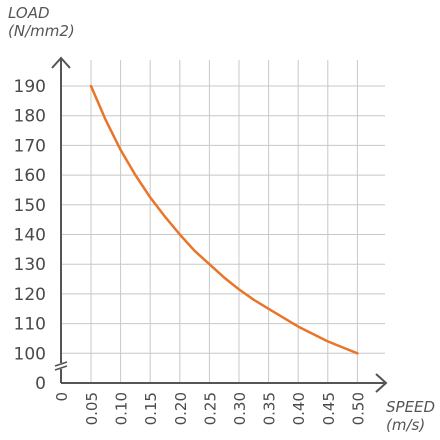  Describe the element at coordinates (270, 408) in the screenshot. I see `x-tick-label: 0.35` at that location.